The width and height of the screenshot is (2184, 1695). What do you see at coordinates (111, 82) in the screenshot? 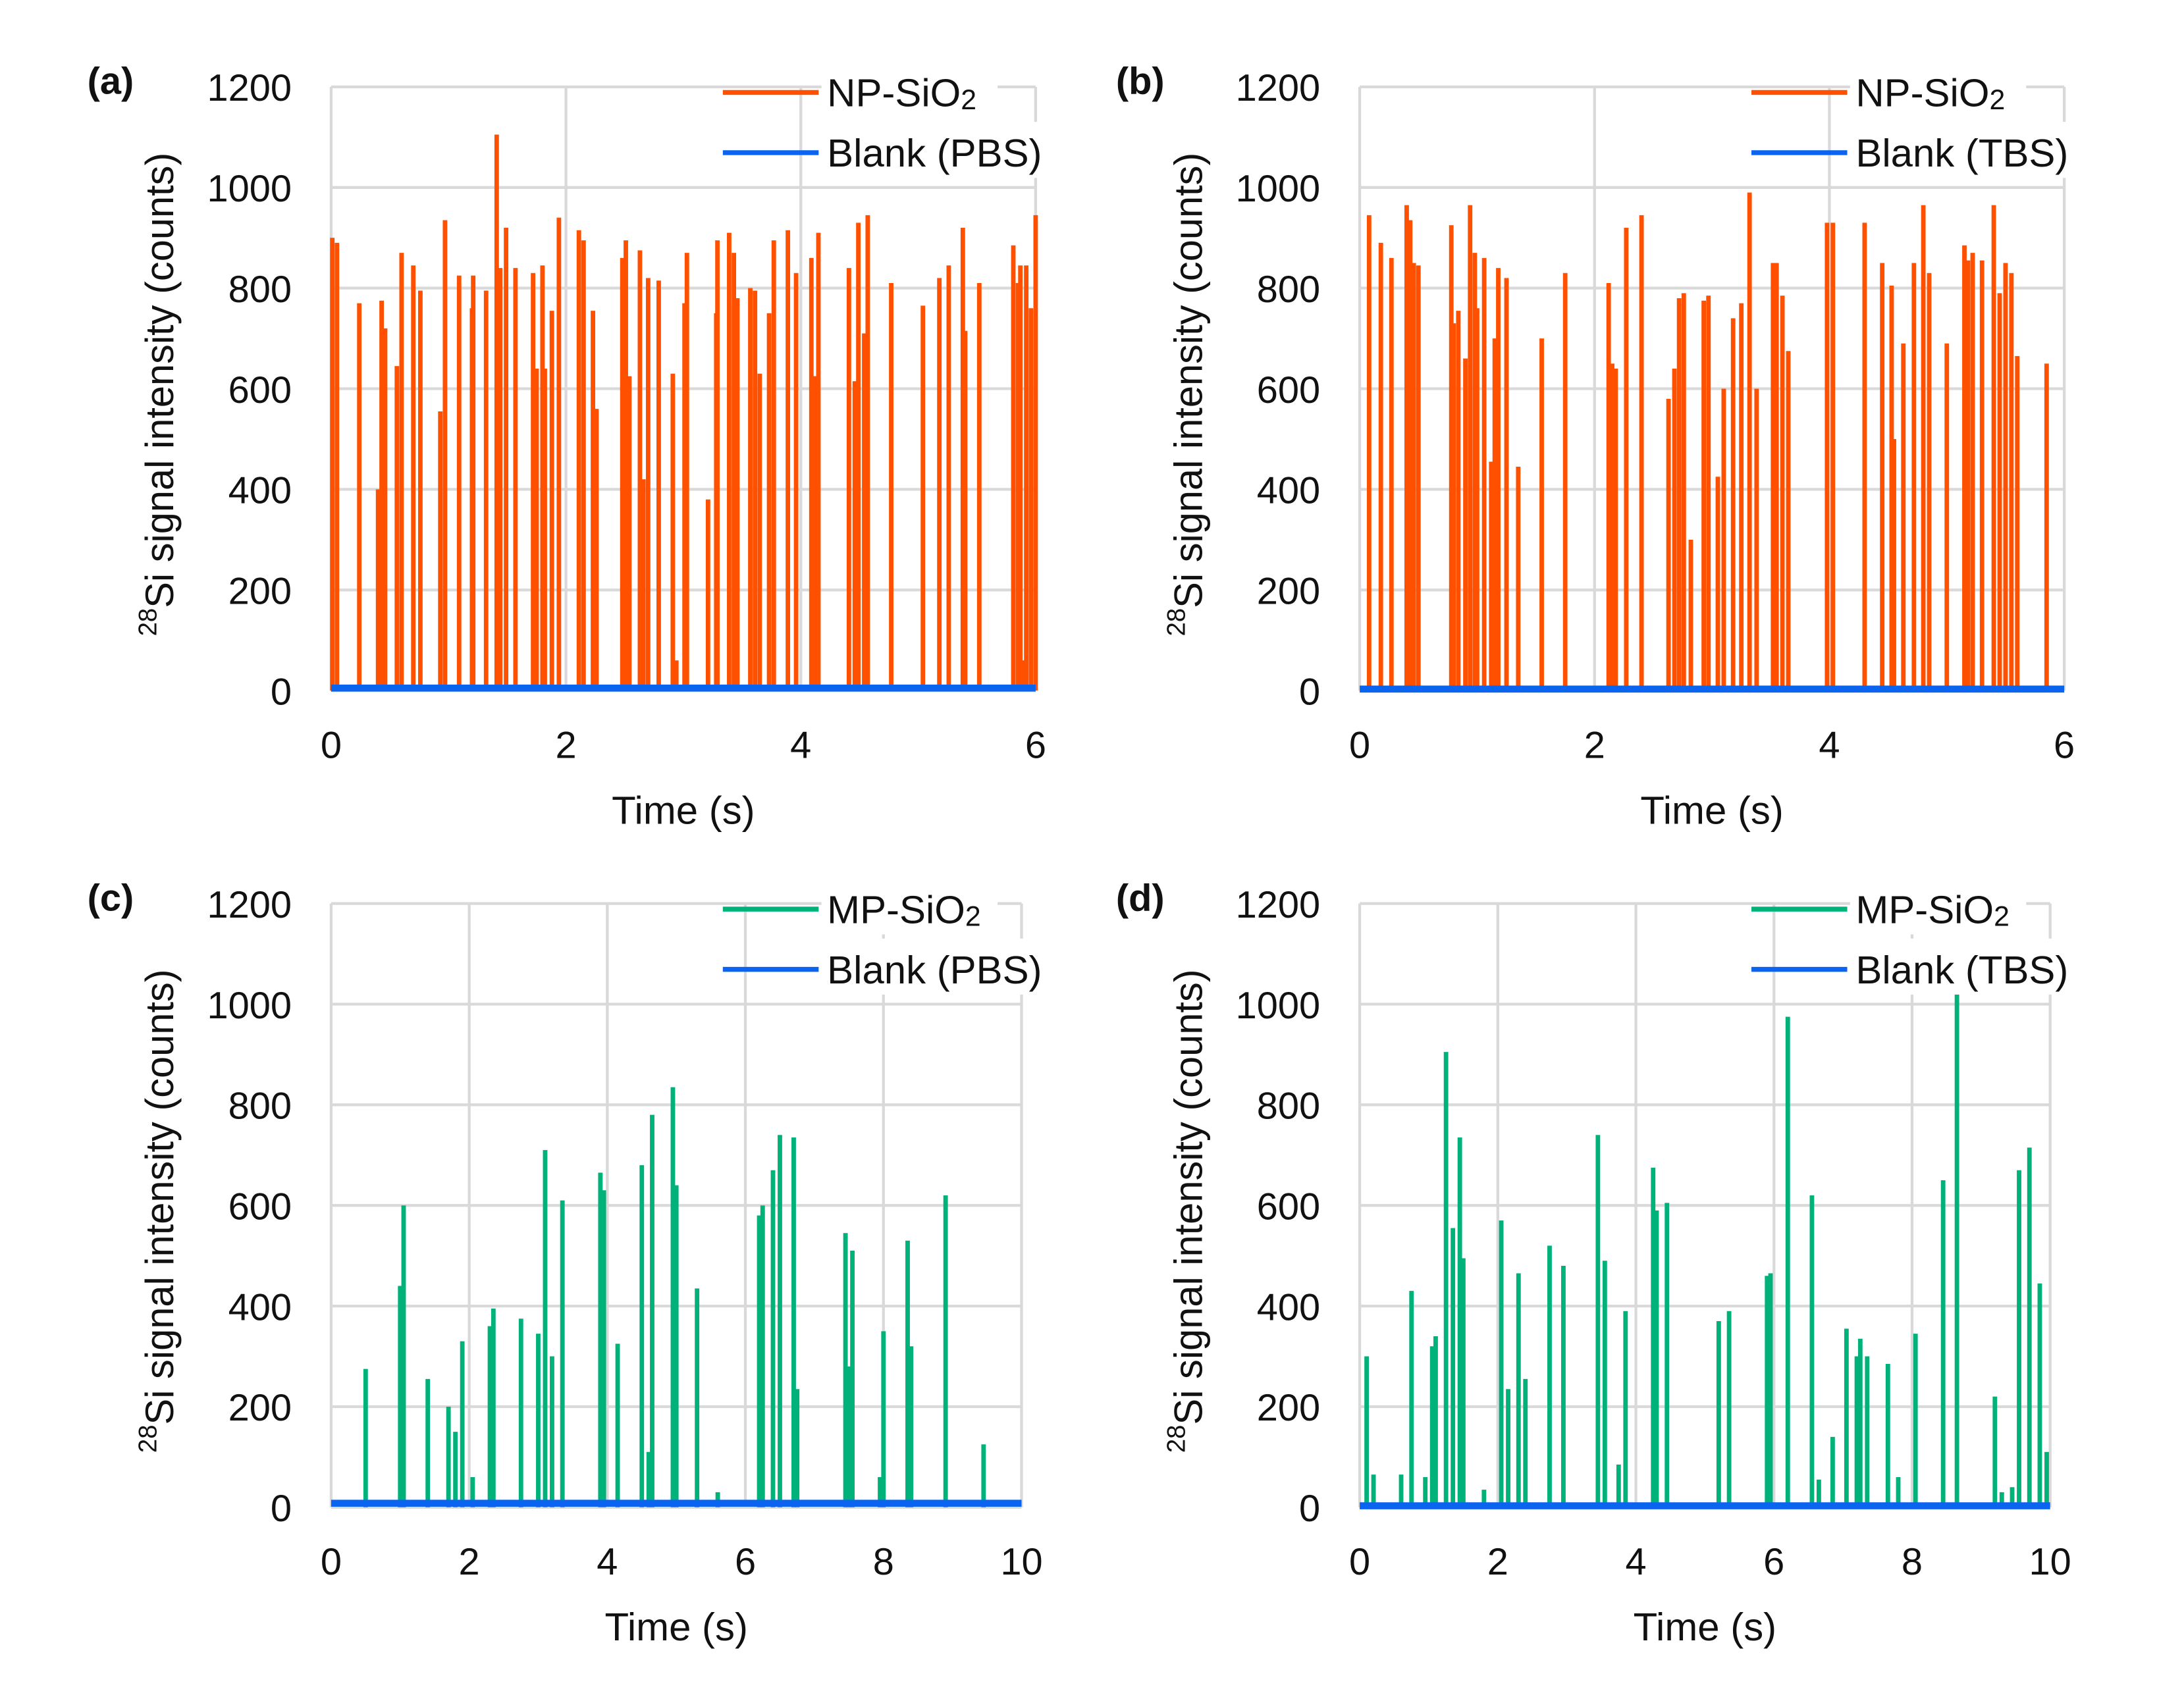
I see `panel-label: (a)` at bounding box center [111, 82].